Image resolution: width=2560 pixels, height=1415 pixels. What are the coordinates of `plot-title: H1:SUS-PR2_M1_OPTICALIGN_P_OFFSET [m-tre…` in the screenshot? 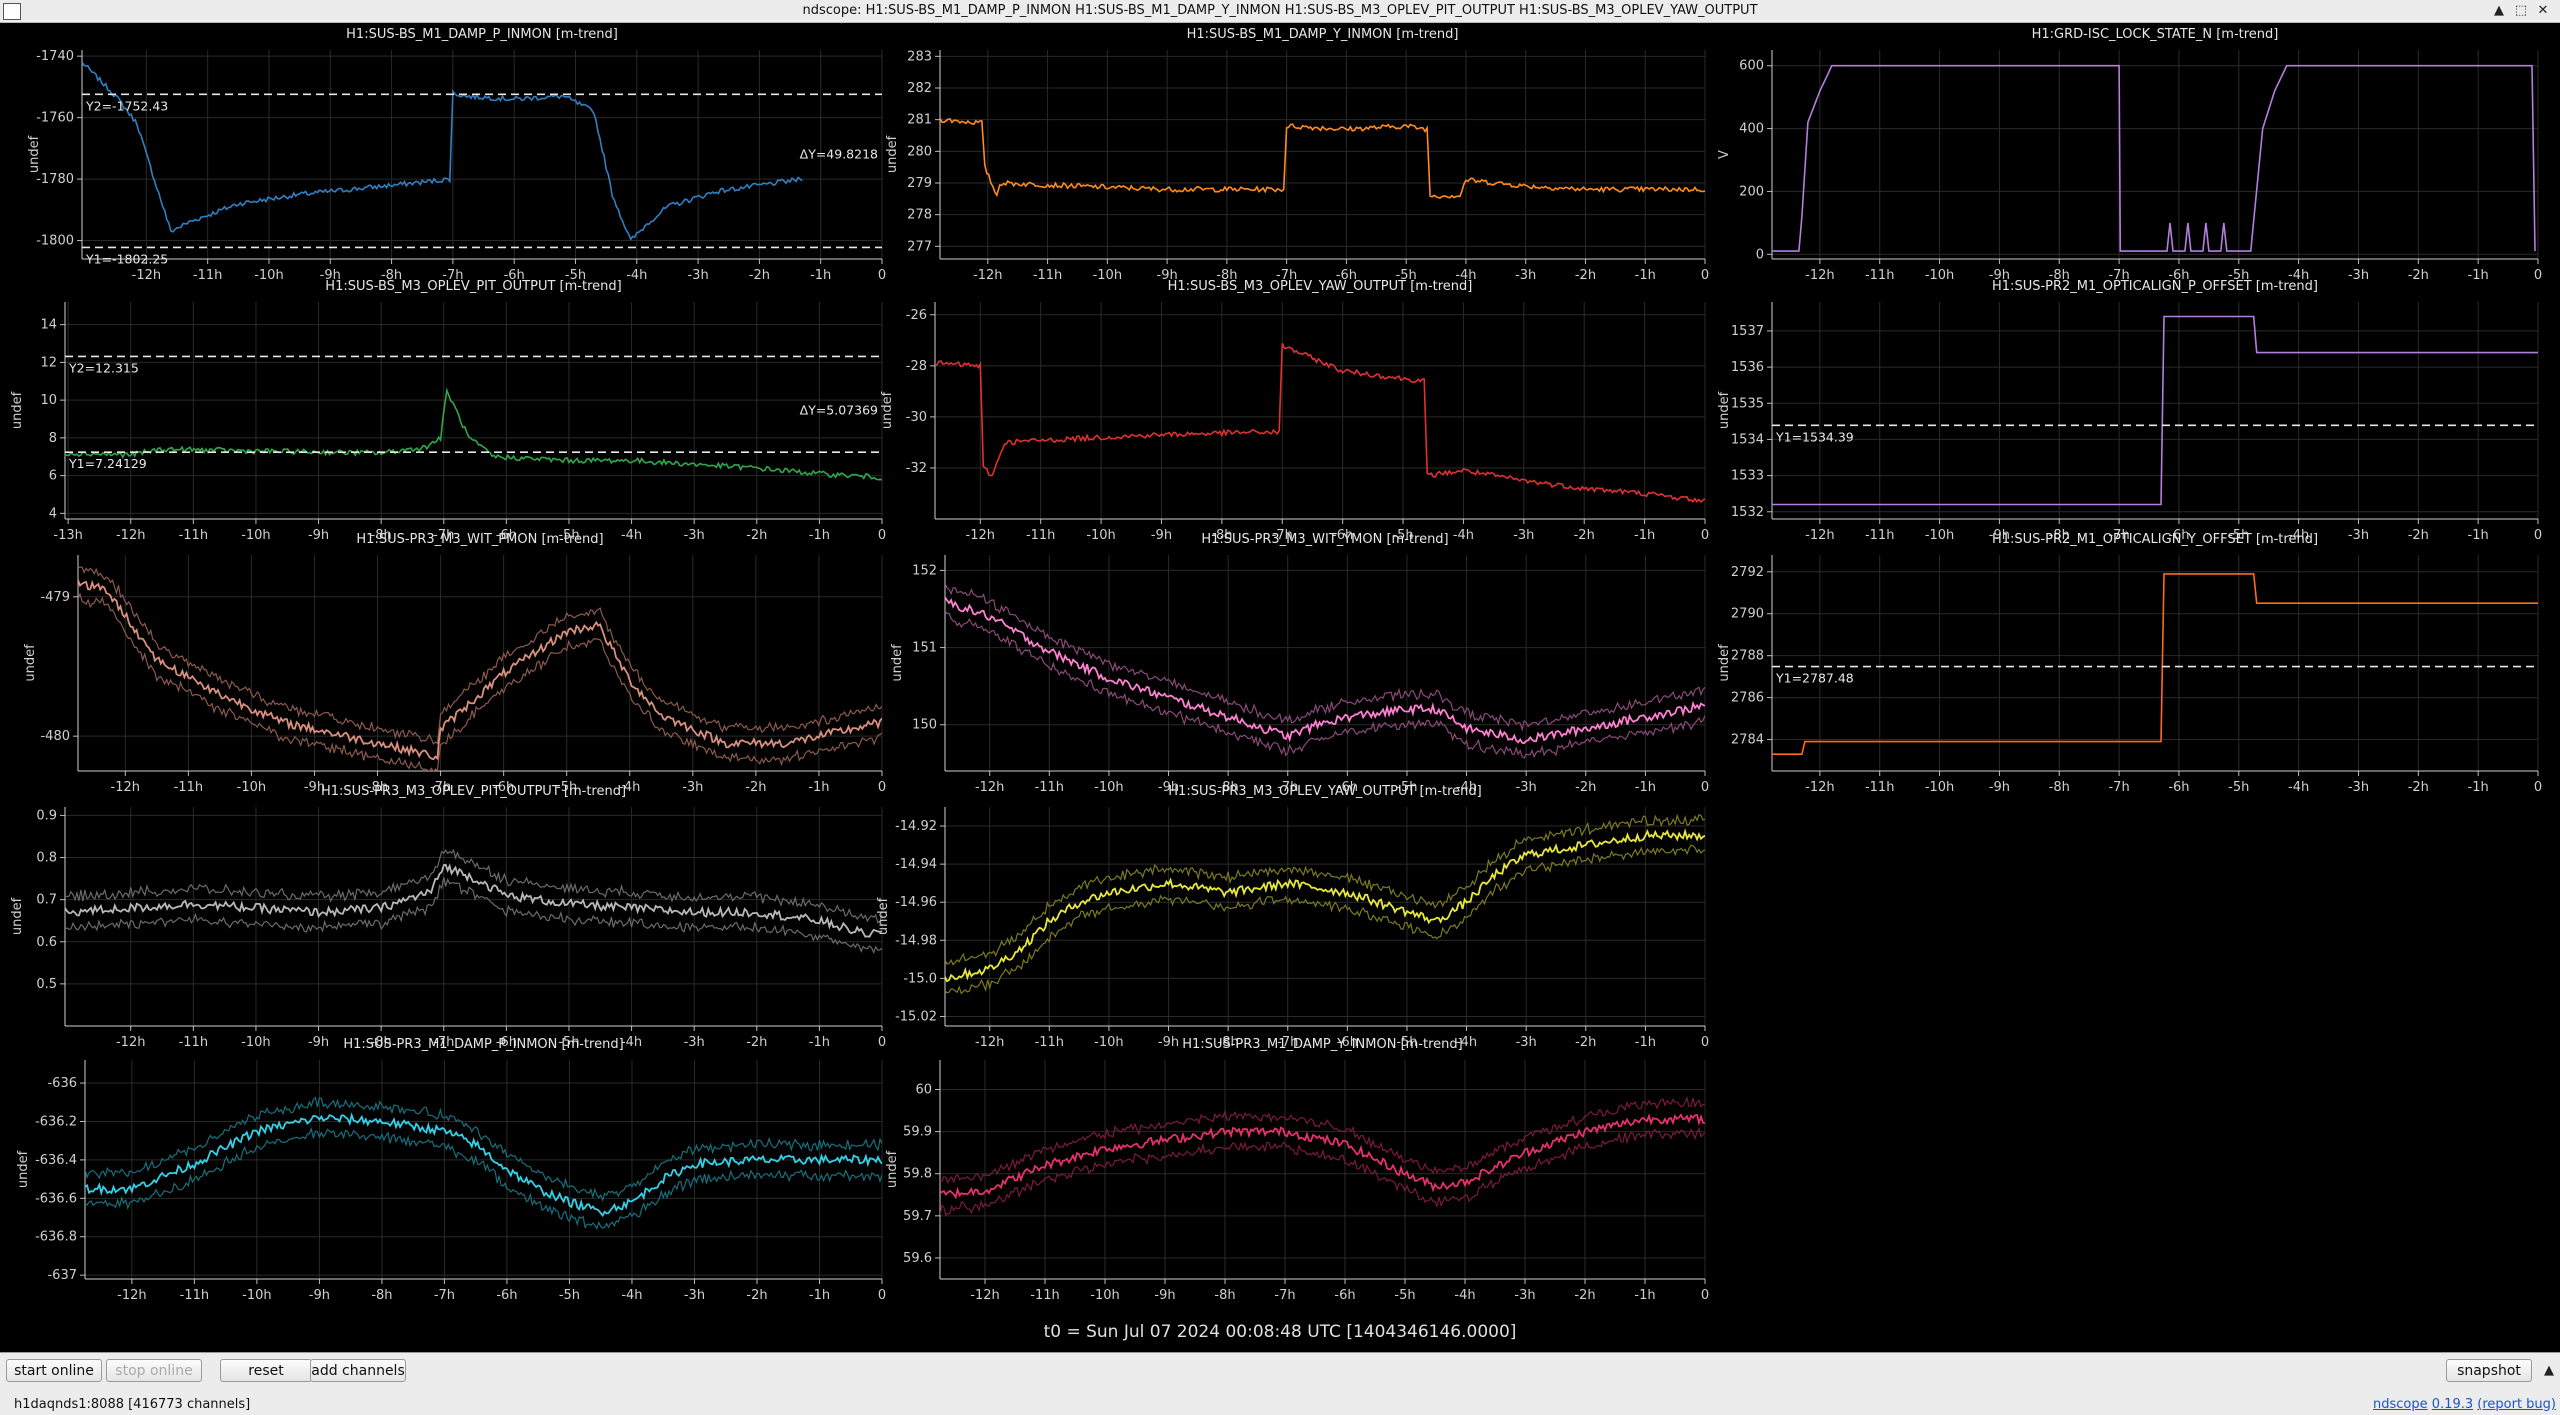 It's located at (2155, 286).